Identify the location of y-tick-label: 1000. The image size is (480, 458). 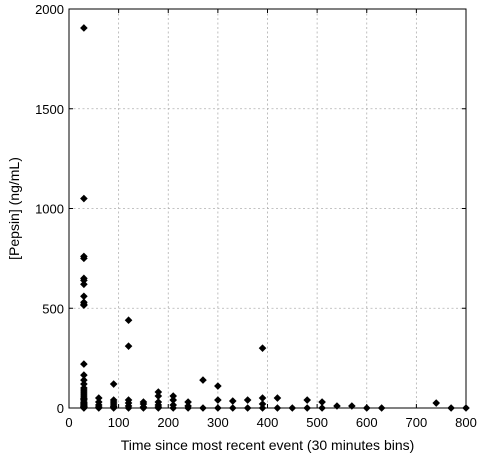
(49, 209).